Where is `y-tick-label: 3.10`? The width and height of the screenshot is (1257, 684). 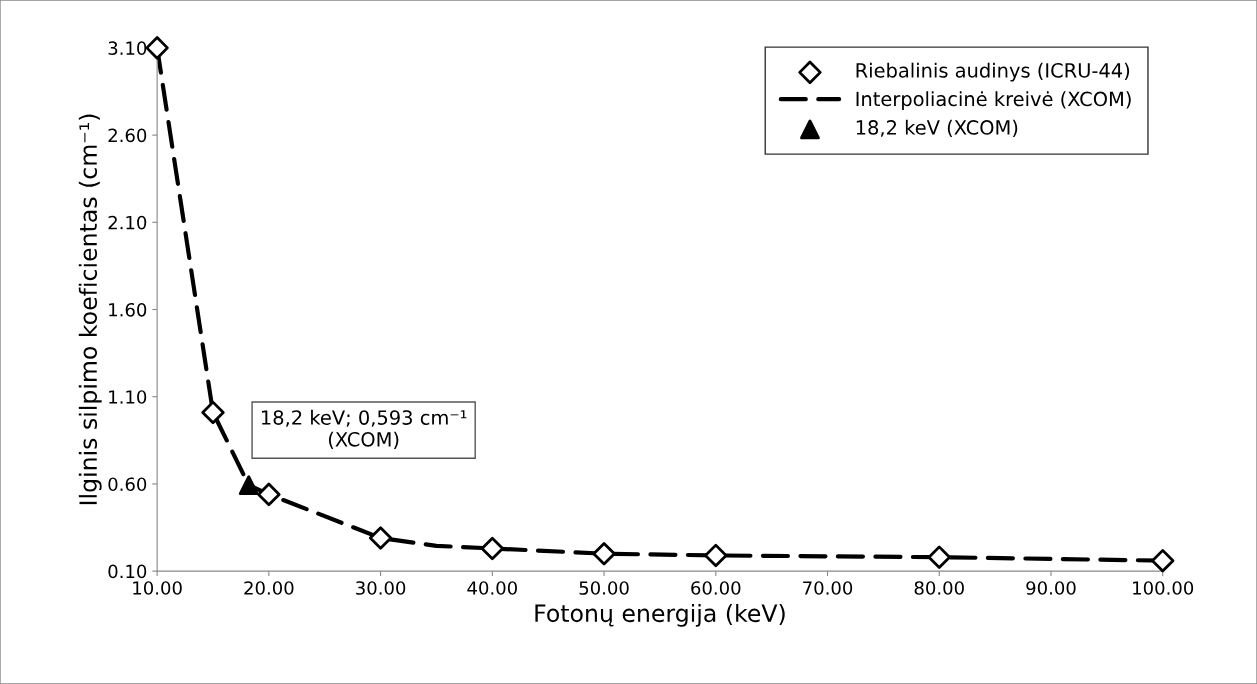
y-tick-label: 3.10 is located at coordinates (127, 48).